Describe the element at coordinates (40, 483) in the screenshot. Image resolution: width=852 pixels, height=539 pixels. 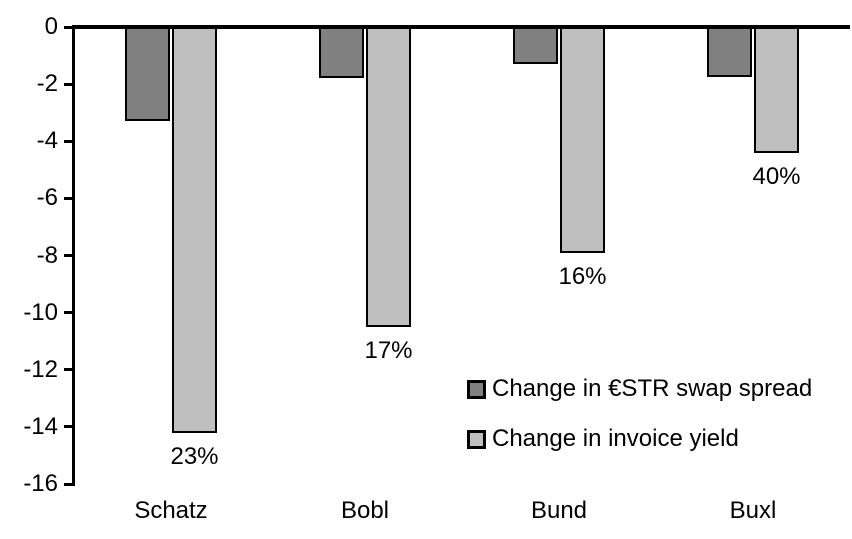
I see `y-axis-tick-label: -16` at that location.